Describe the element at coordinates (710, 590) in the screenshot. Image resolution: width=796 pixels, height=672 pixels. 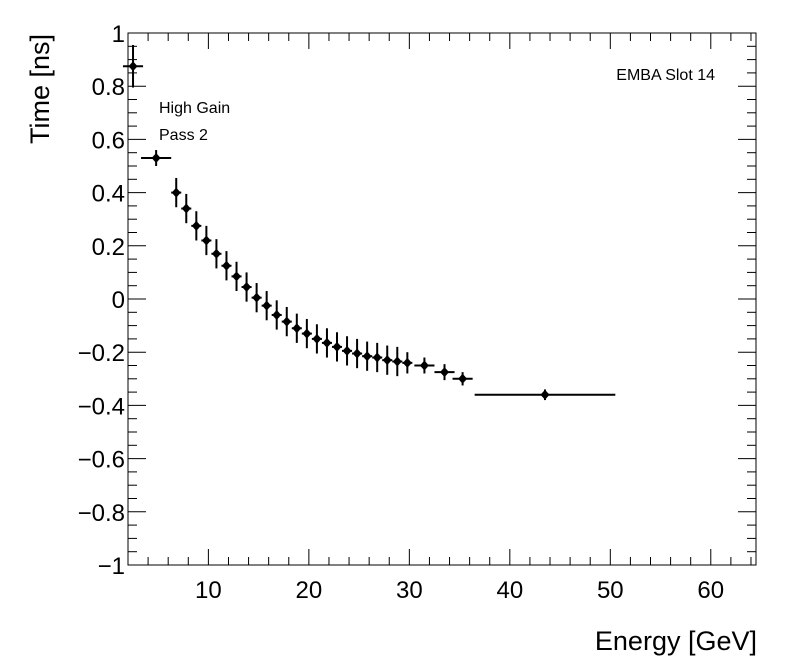
I see `x-tick-label: 60` at that location.